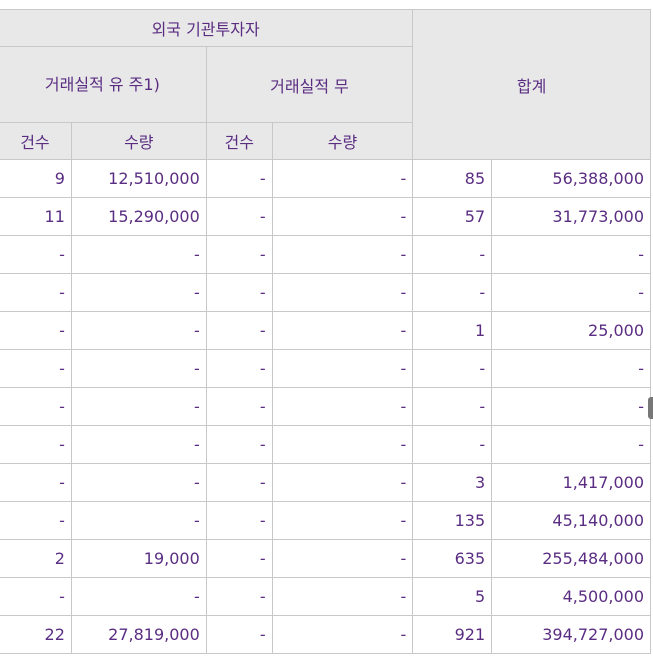  I want to click on total-quantity-cell: 56,388,000, so click(571, 178).